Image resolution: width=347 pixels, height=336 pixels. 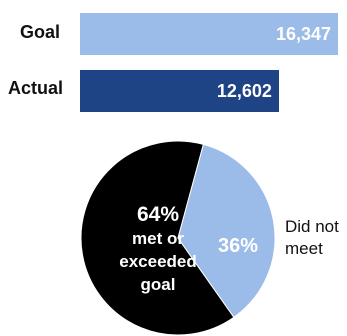 I want to click on pie-label-not-met-line1: Did not, so click(x=312, y=226).